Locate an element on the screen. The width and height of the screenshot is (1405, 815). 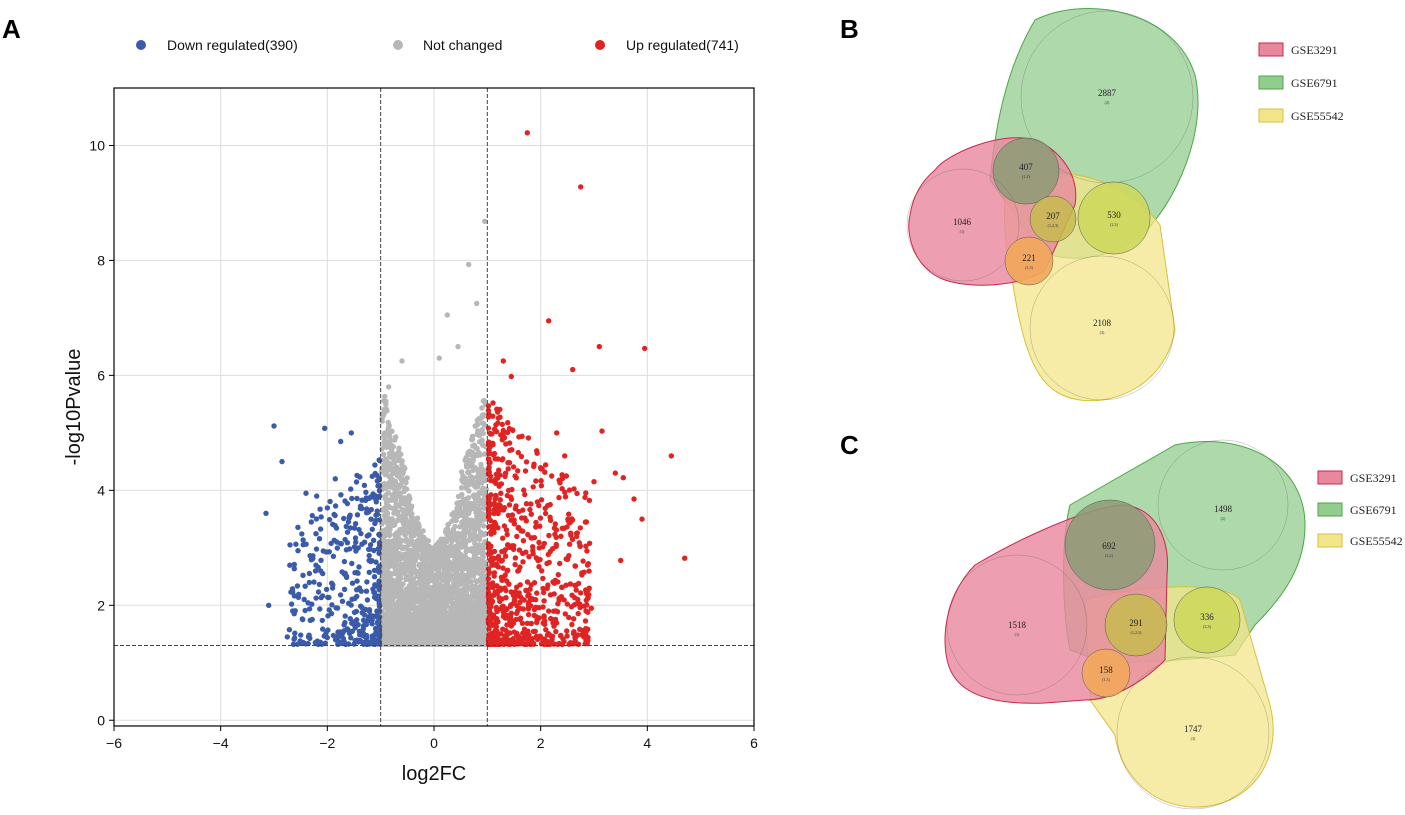
legend-swatch-gse6791 is located at coordinates (1271, 82).